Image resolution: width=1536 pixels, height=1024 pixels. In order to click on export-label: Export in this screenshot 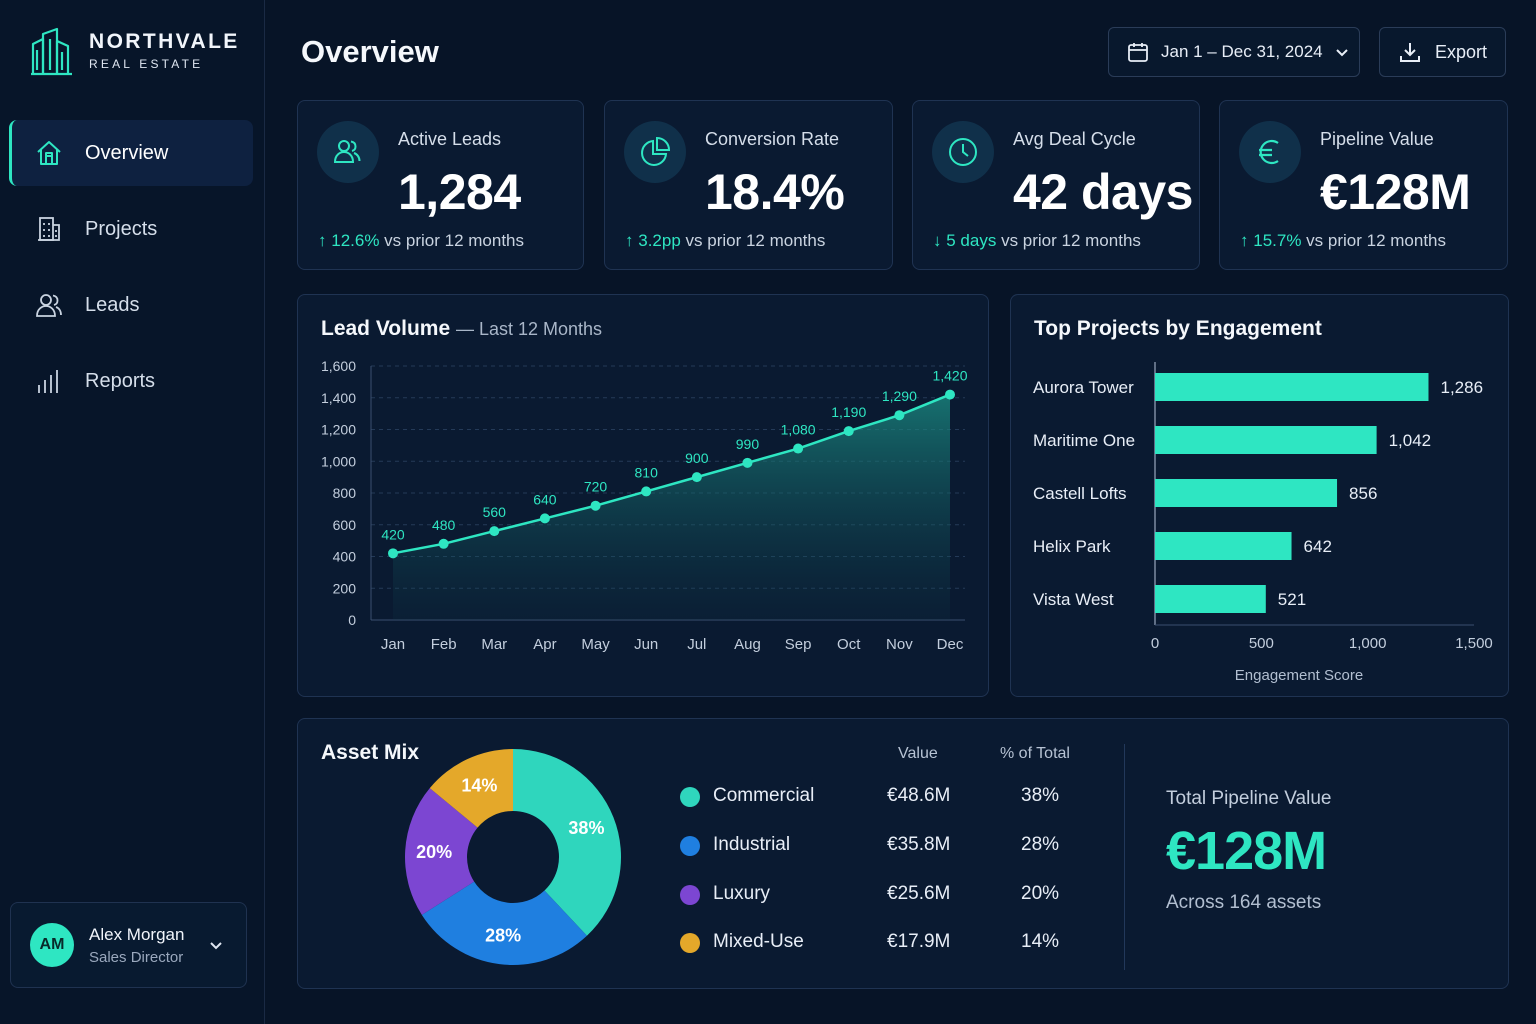, I will do `click(1461, 51)`.